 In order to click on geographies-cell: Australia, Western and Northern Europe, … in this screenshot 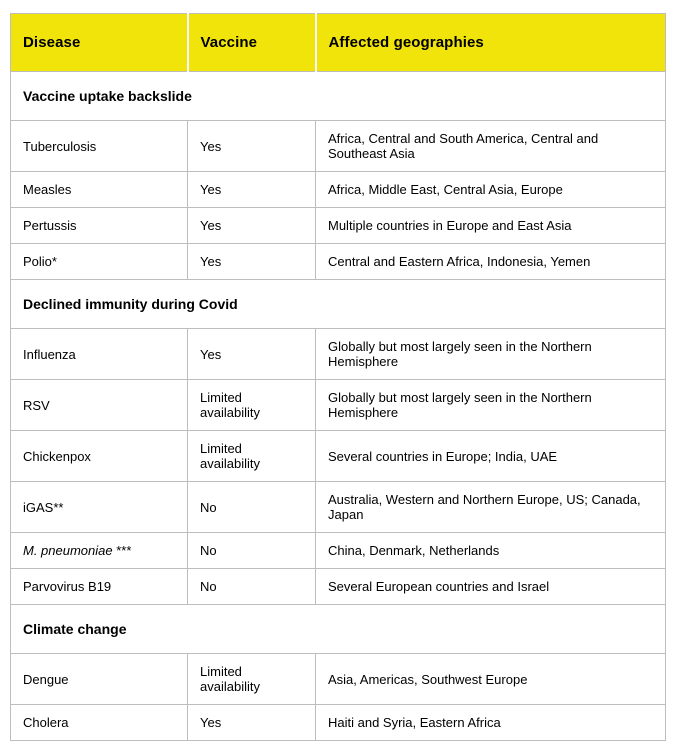, I will do `click(490, 507)`.